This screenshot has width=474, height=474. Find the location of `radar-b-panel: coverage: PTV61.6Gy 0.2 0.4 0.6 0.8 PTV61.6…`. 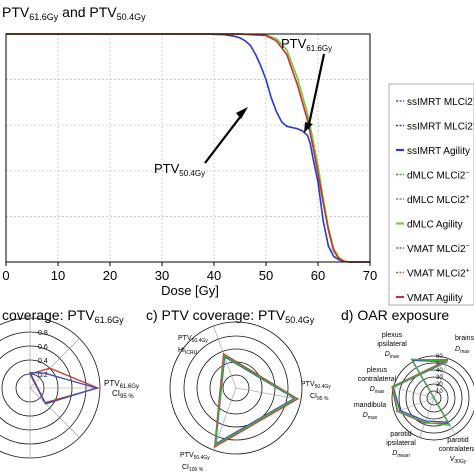

radar-b-panel: coverage: PTV61.6Gy 0.2 0.4 0.6 0.8 PTV61.6… is located at coordinates (69, 383).